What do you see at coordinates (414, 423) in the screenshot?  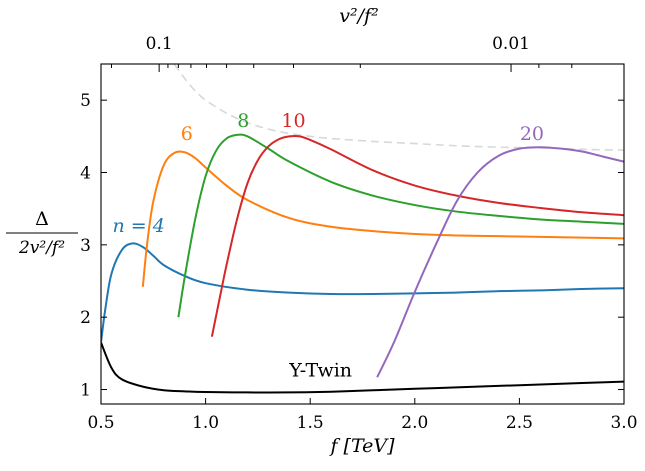 I see `x-tick-label: 2.0` at bounding box center [414, 423].